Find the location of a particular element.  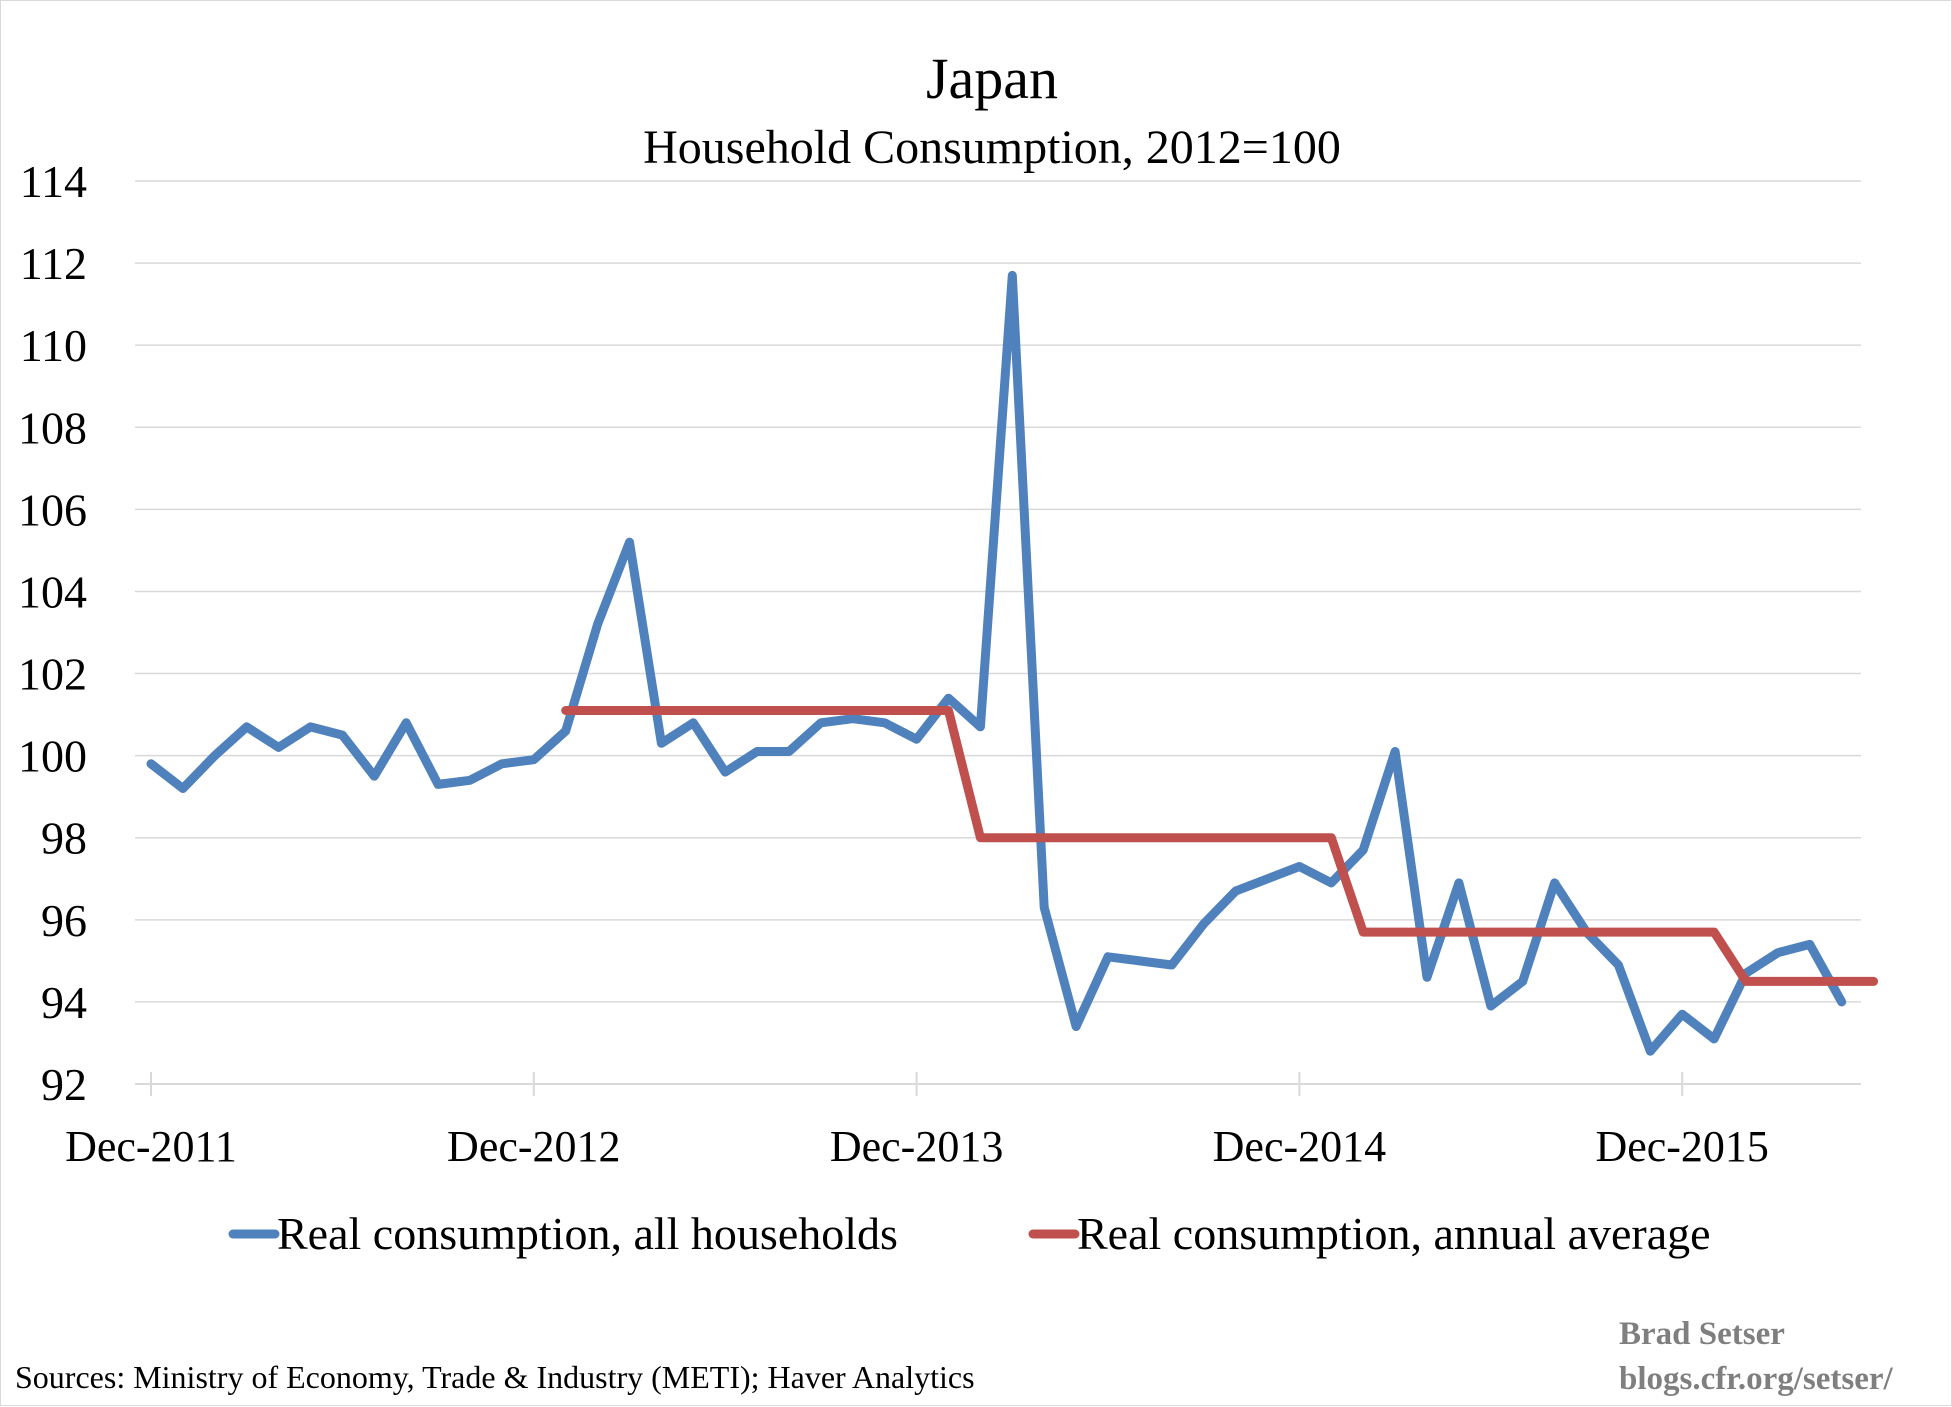

x-tick-label: Dec-2013 is located at coordinates (917, 1146).